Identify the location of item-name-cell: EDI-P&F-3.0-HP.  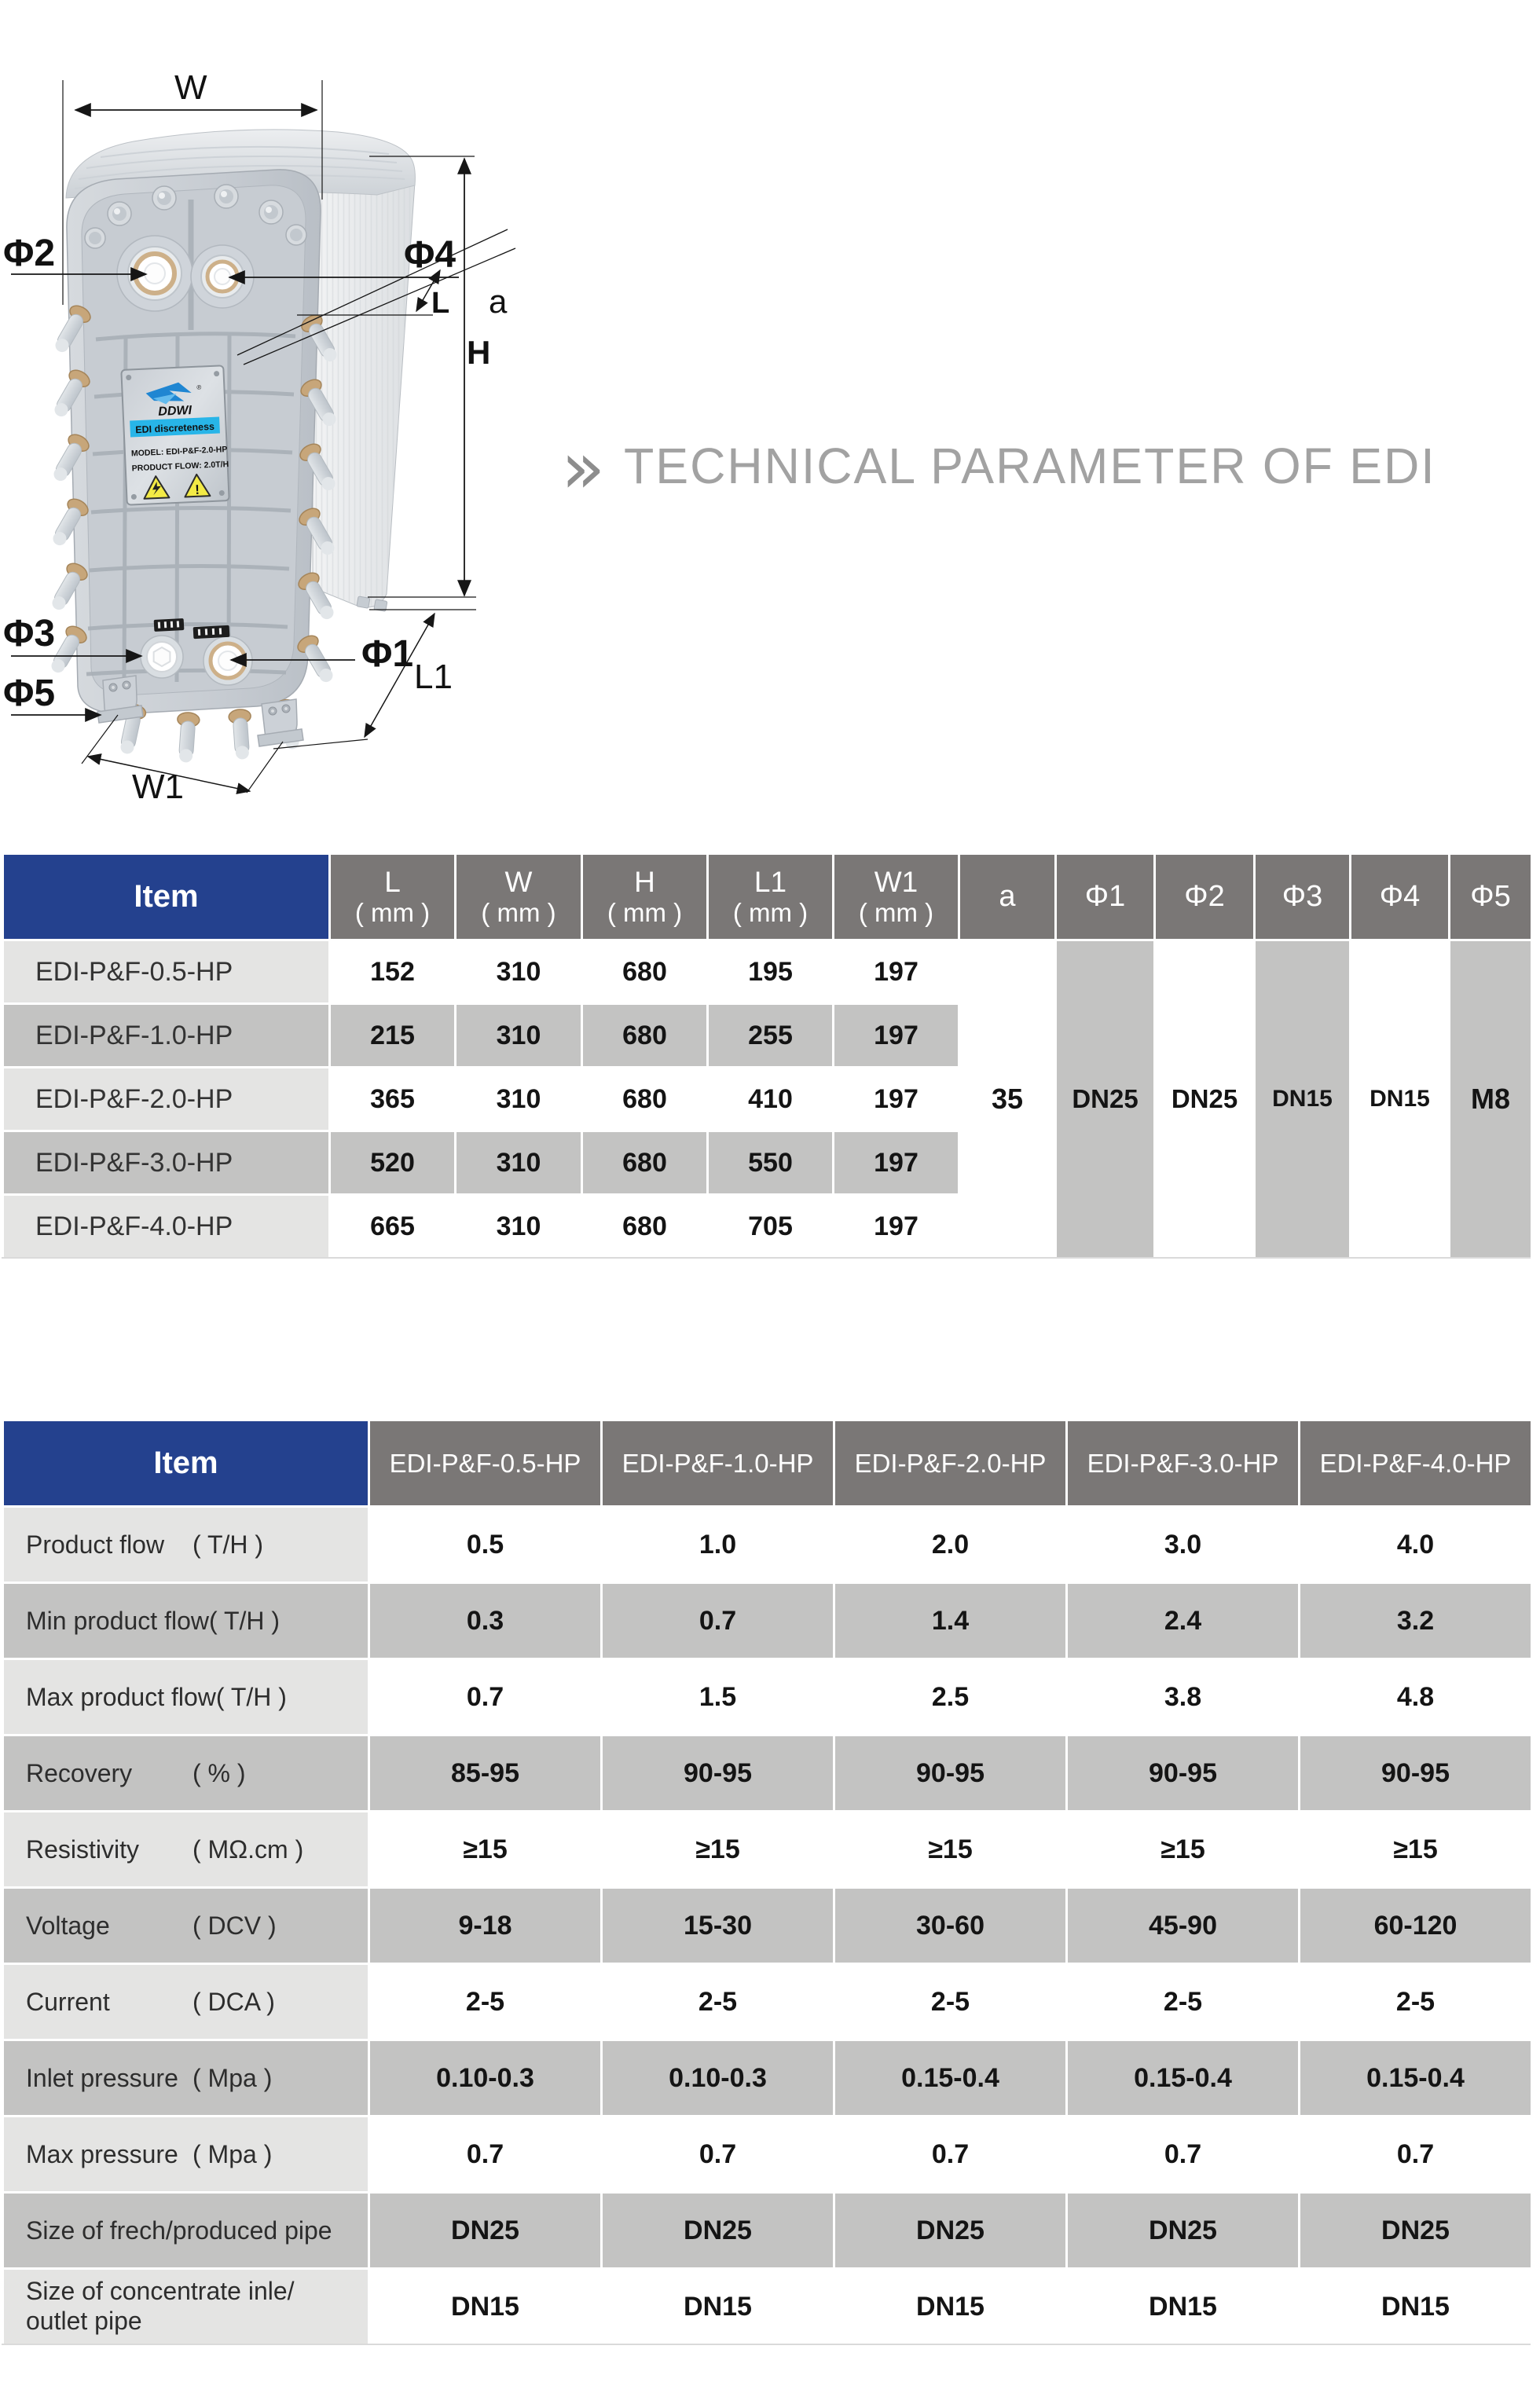
(166, 1163).